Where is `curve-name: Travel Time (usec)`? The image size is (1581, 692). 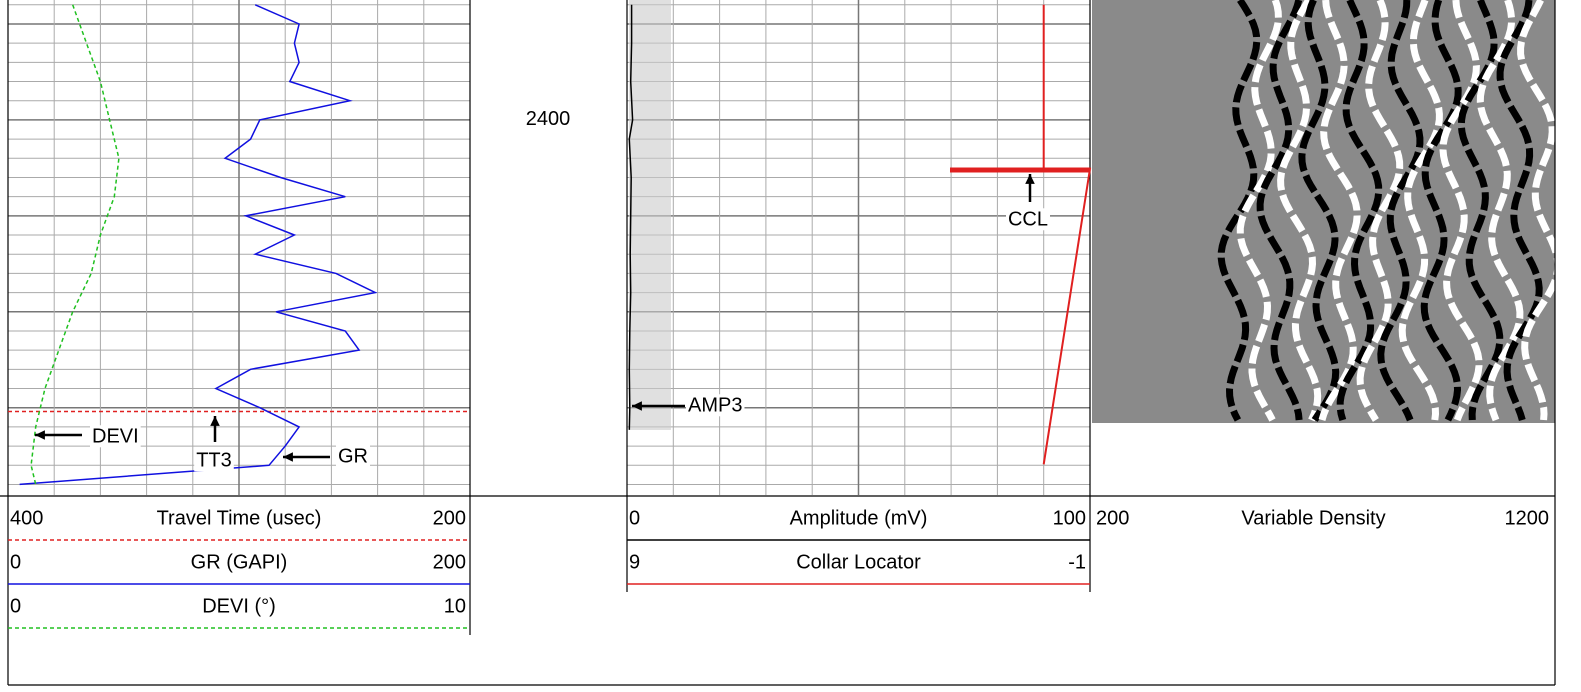
curve-name: Travel Time (usec) is located at coordinates (239, 518).